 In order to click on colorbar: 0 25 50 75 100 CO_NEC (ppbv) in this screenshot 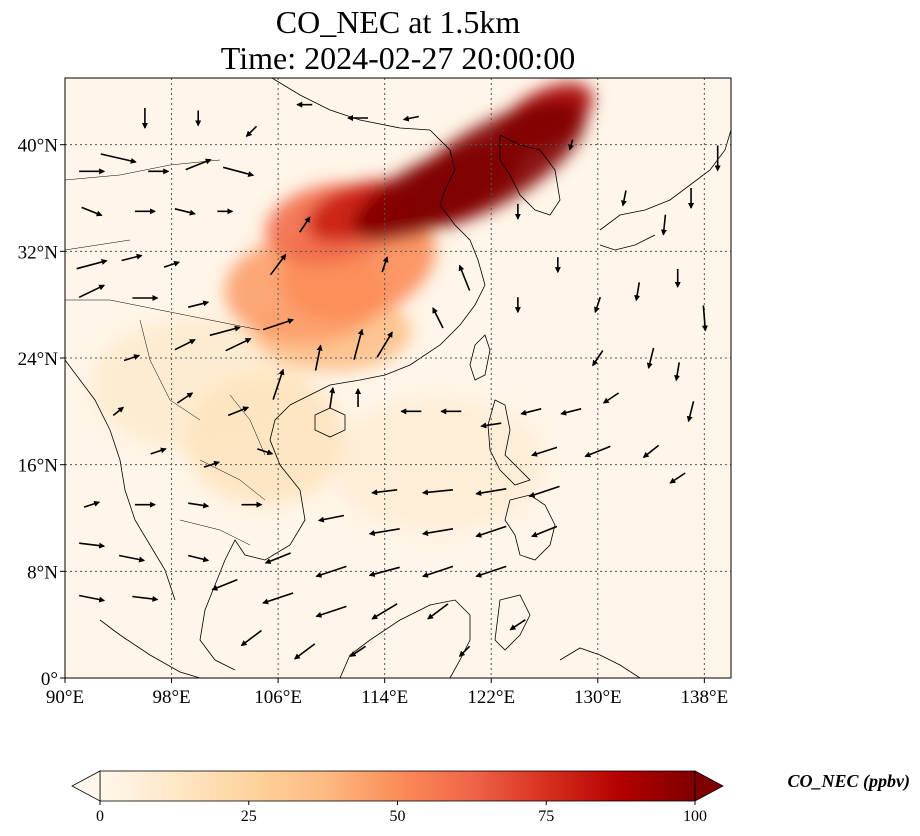, I will do `click(490, 797)`.